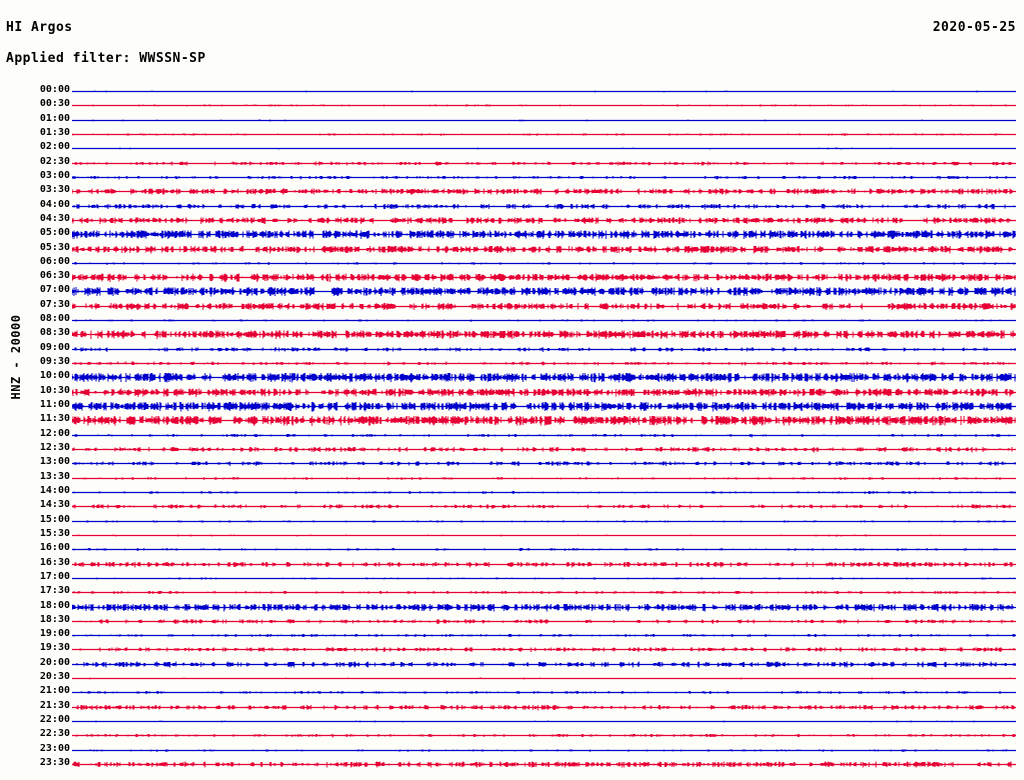  I want to click on trace-row: 14:00, so click(512, 492).